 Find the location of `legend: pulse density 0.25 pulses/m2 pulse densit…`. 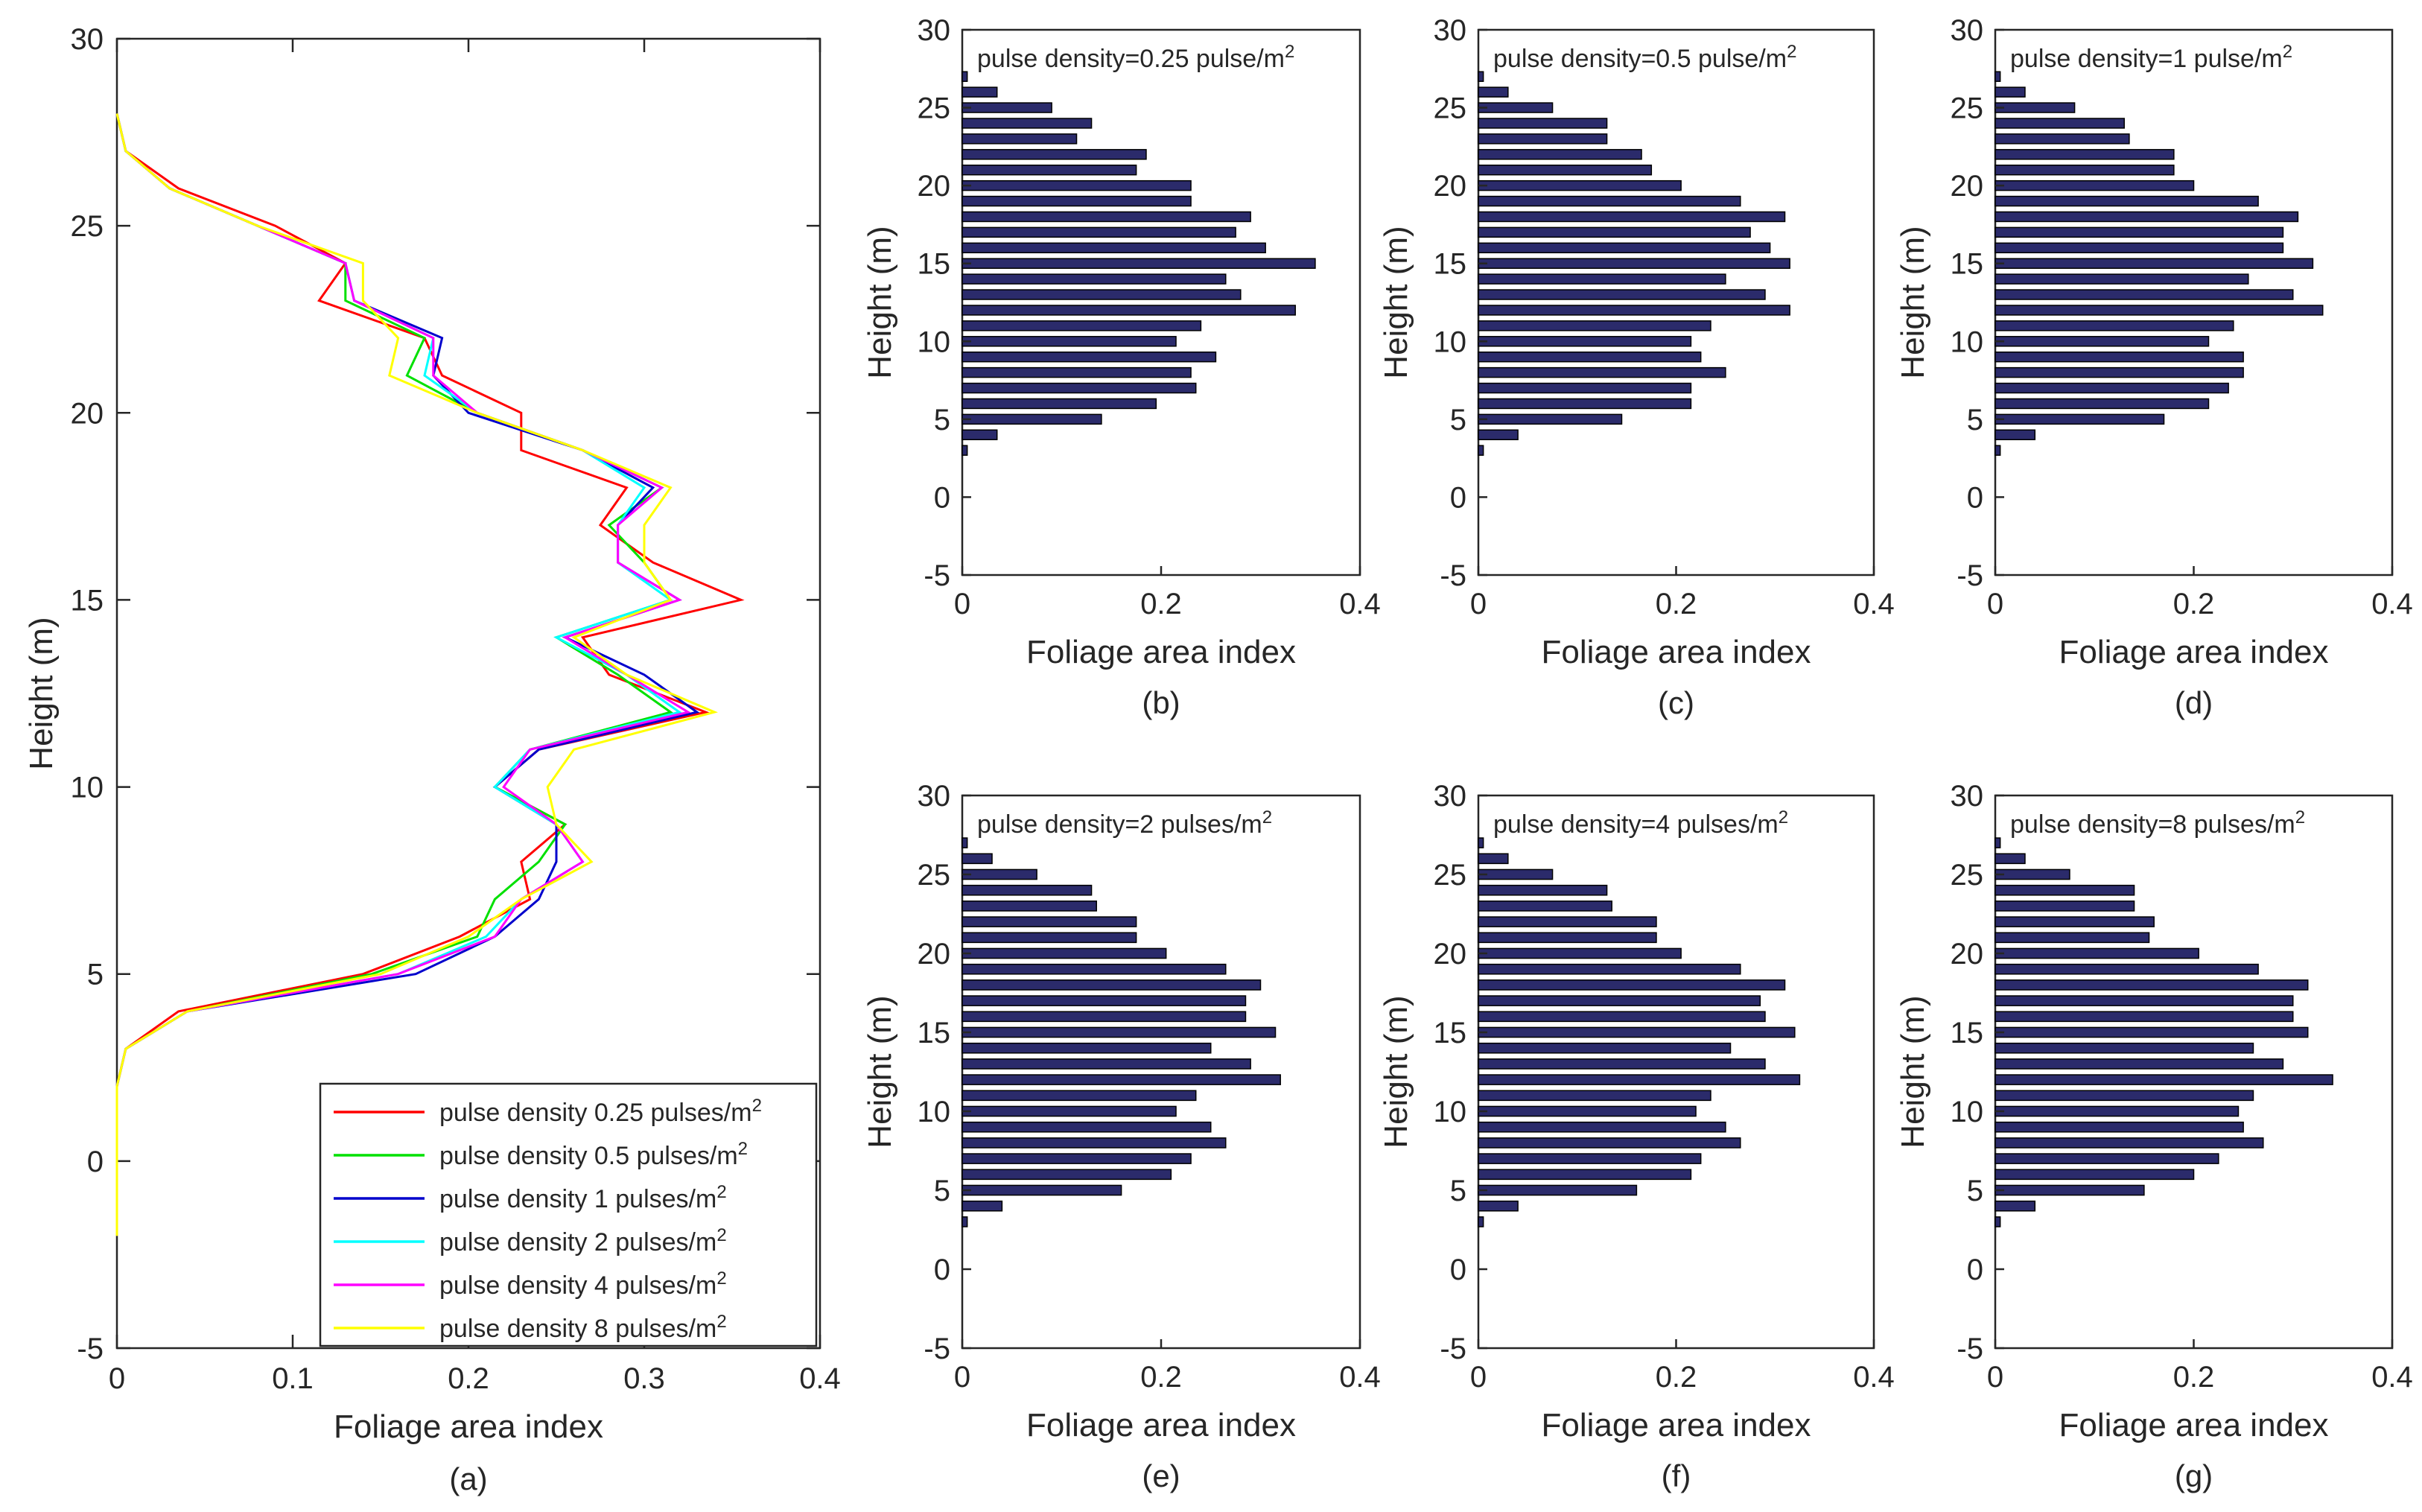

legend: pulse density 0.25 pulses/m2 pulse densit… is located at coordinates (569, 1214).